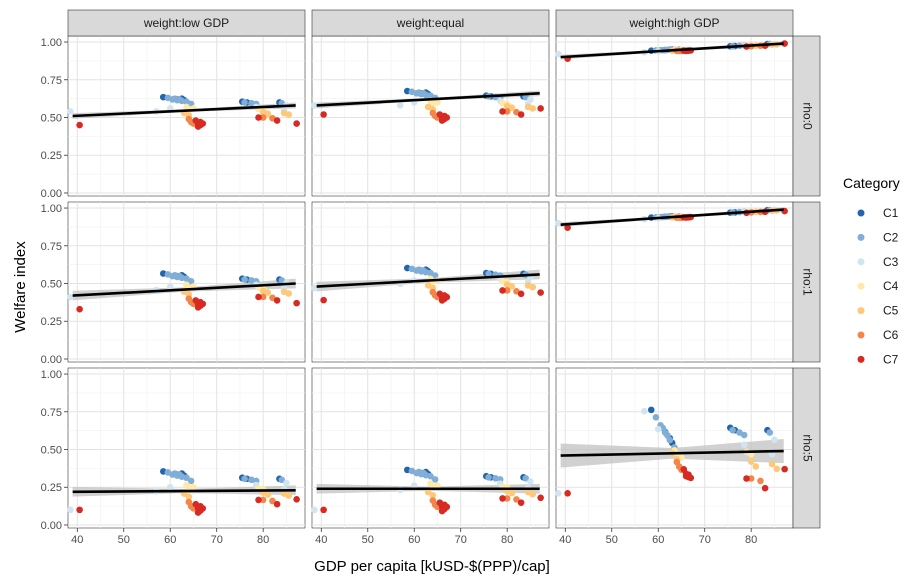 This screenshot has width=920, height=579. I want to click on column-strip-label: weight:low GDP, so click(186, 23).